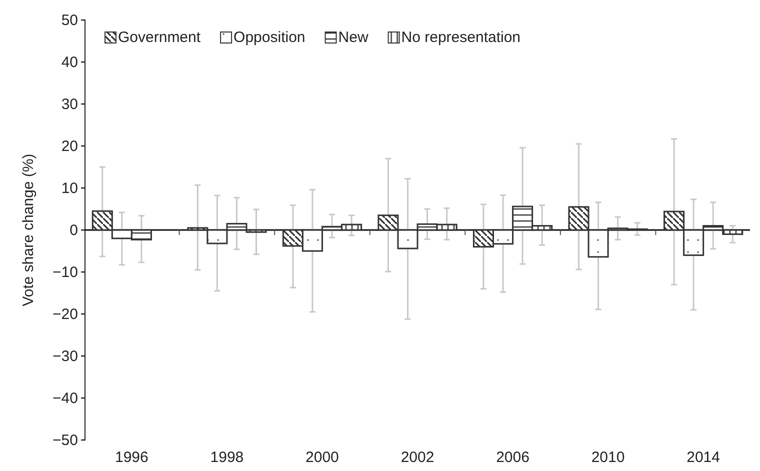 Image resolution: width=760 pixels, height=471 pixels. What do you see at coordinates (227, 457) in the screenshot?
I see `x-tick-label: 1998` at bounding box center [227, 457].